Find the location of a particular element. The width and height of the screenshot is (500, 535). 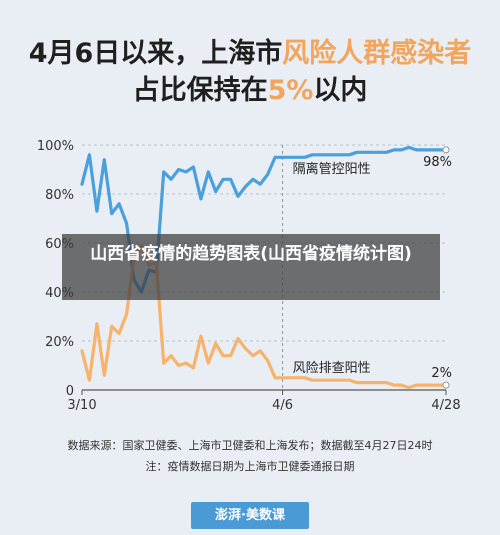

title-line2-highlight: 5% is located at coordinates (290, 90).